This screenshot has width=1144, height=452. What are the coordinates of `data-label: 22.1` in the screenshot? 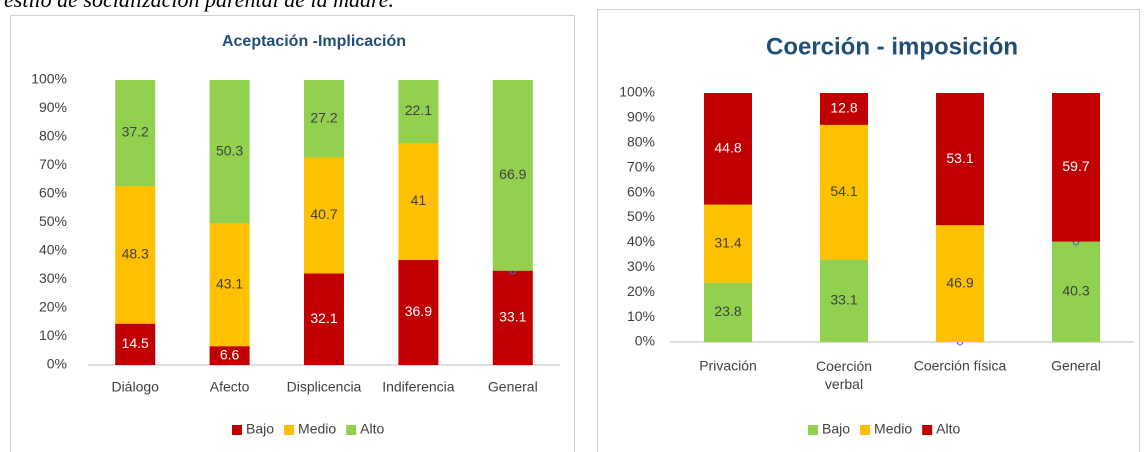 It's located at (418, 110).